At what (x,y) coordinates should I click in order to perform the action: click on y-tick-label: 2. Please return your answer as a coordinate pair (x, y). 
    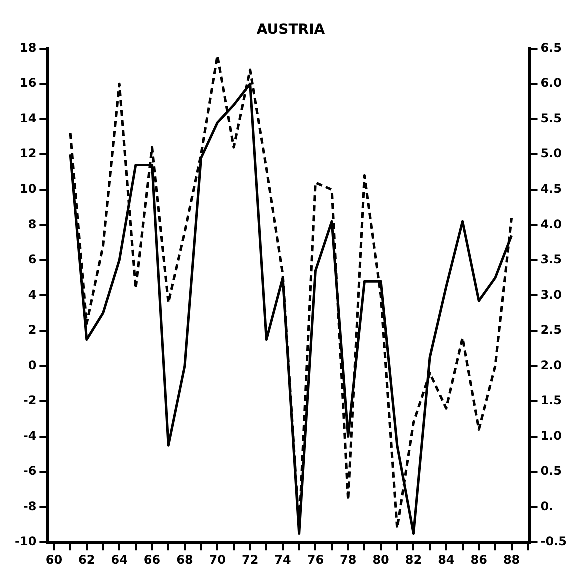
    Looking at the image, I should click on (32, 330).